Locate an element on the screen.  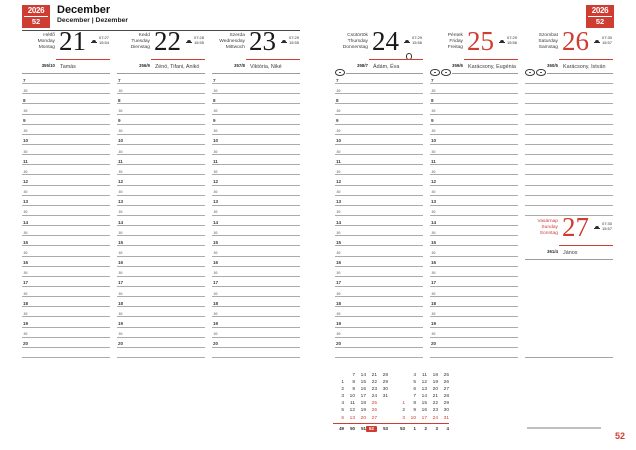
day-name-hu: Vasárnap is located at coordinates (547, 221).